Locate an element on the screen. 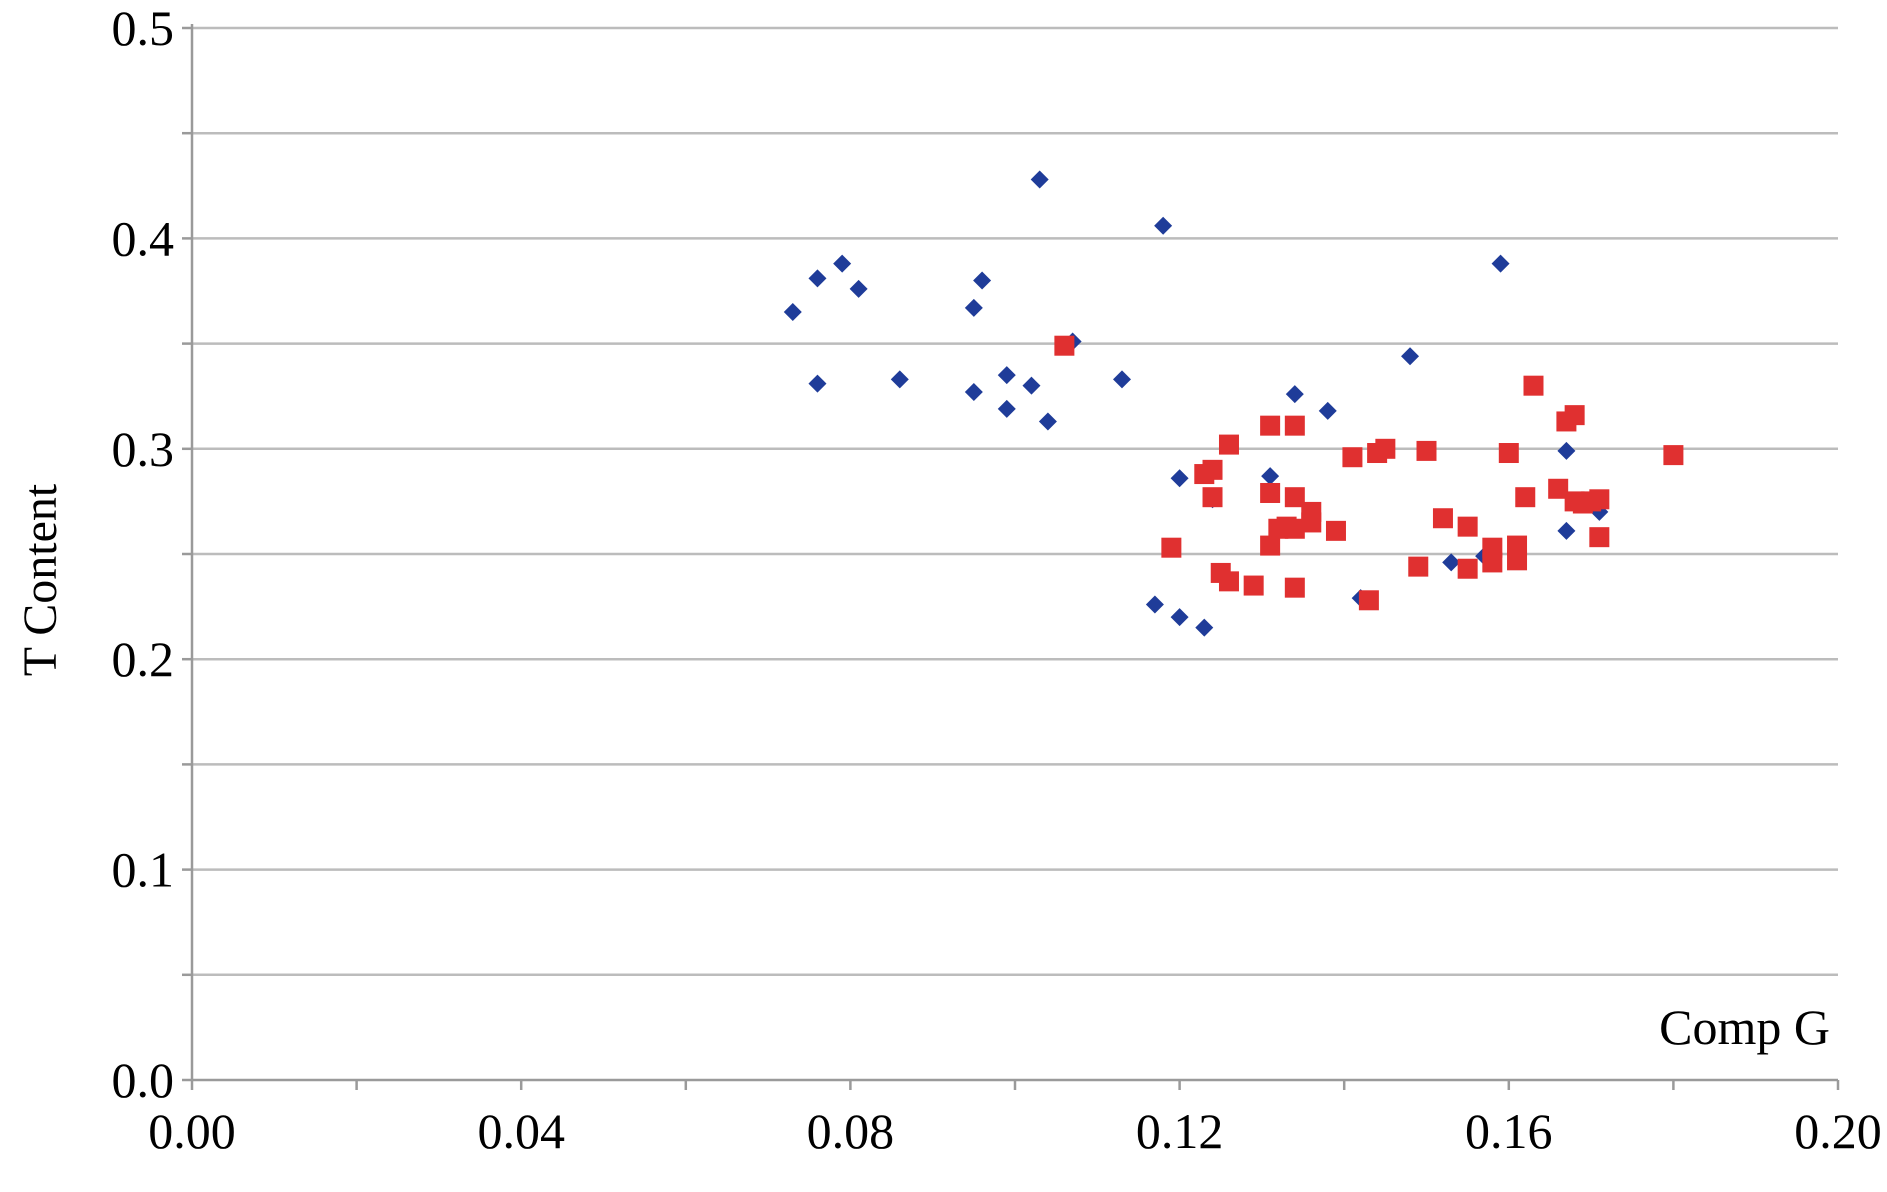 This screenshot has width=1887, height=1192. y-tick-label: 0.0 is located at coordinates (143, 1080).